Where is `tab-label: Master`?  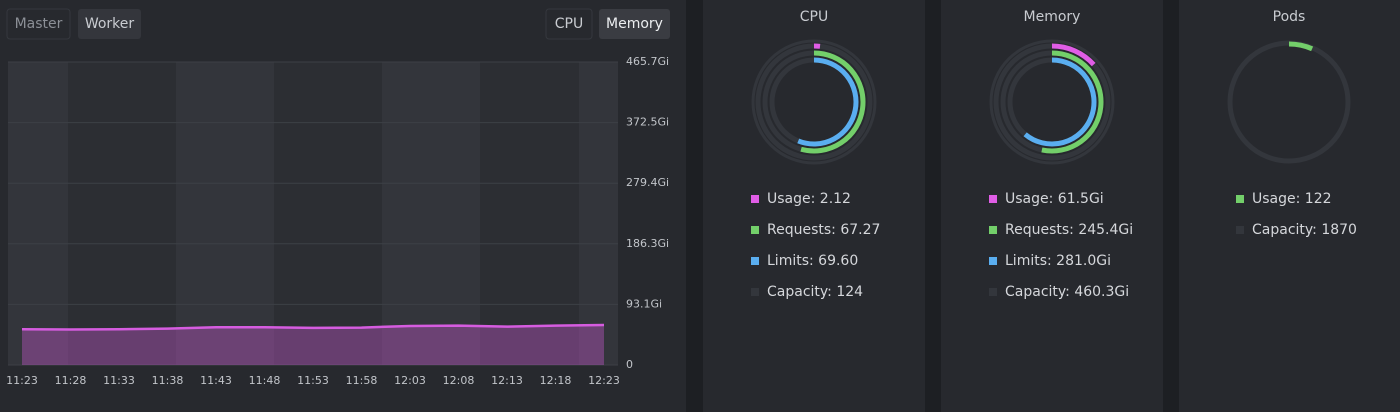 tab-label: Master is located at coordinates (39, 24).